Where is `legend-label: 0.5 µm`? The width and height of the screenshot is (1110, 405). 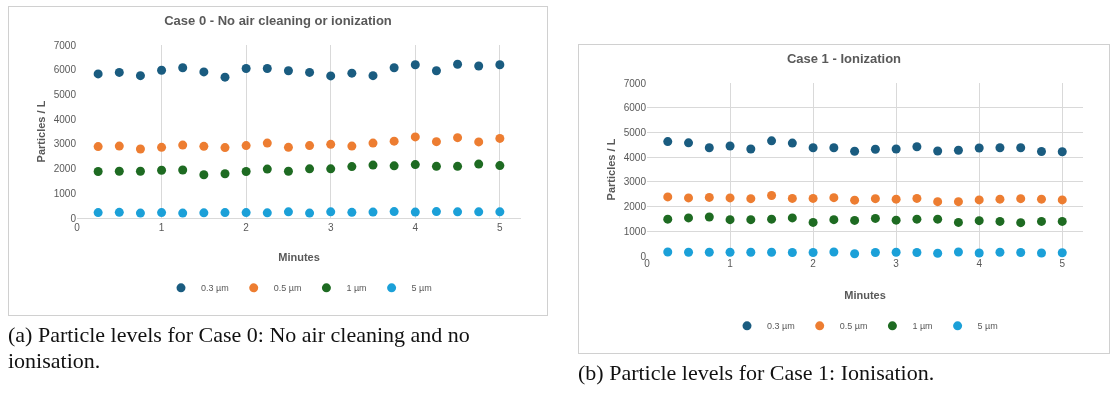
legend-label: 0.5 µm is located at coordinates (287, 288).